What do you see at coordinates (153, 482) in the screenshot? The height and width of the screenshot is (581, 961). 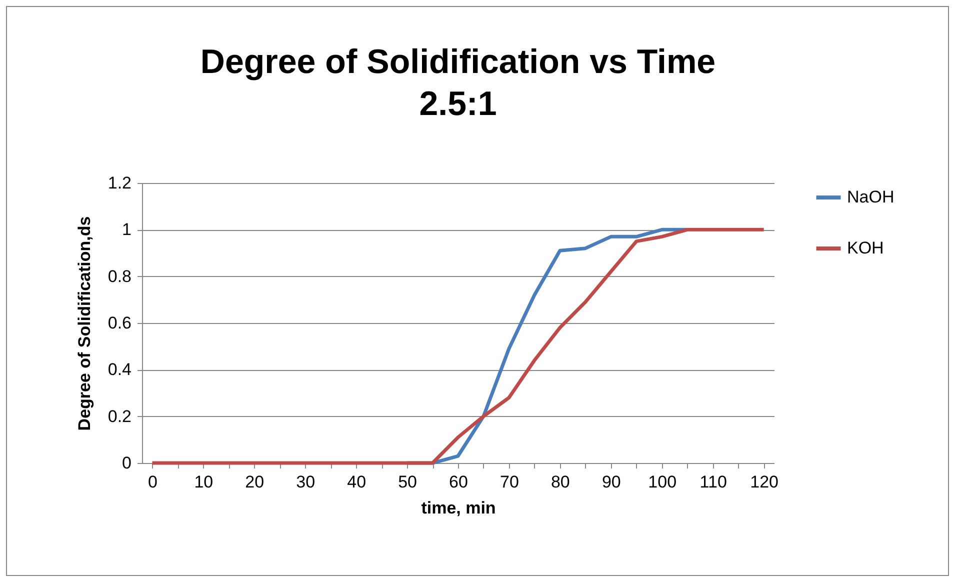 I see `x-tick-label: 0` at bounding box center [153, 482].